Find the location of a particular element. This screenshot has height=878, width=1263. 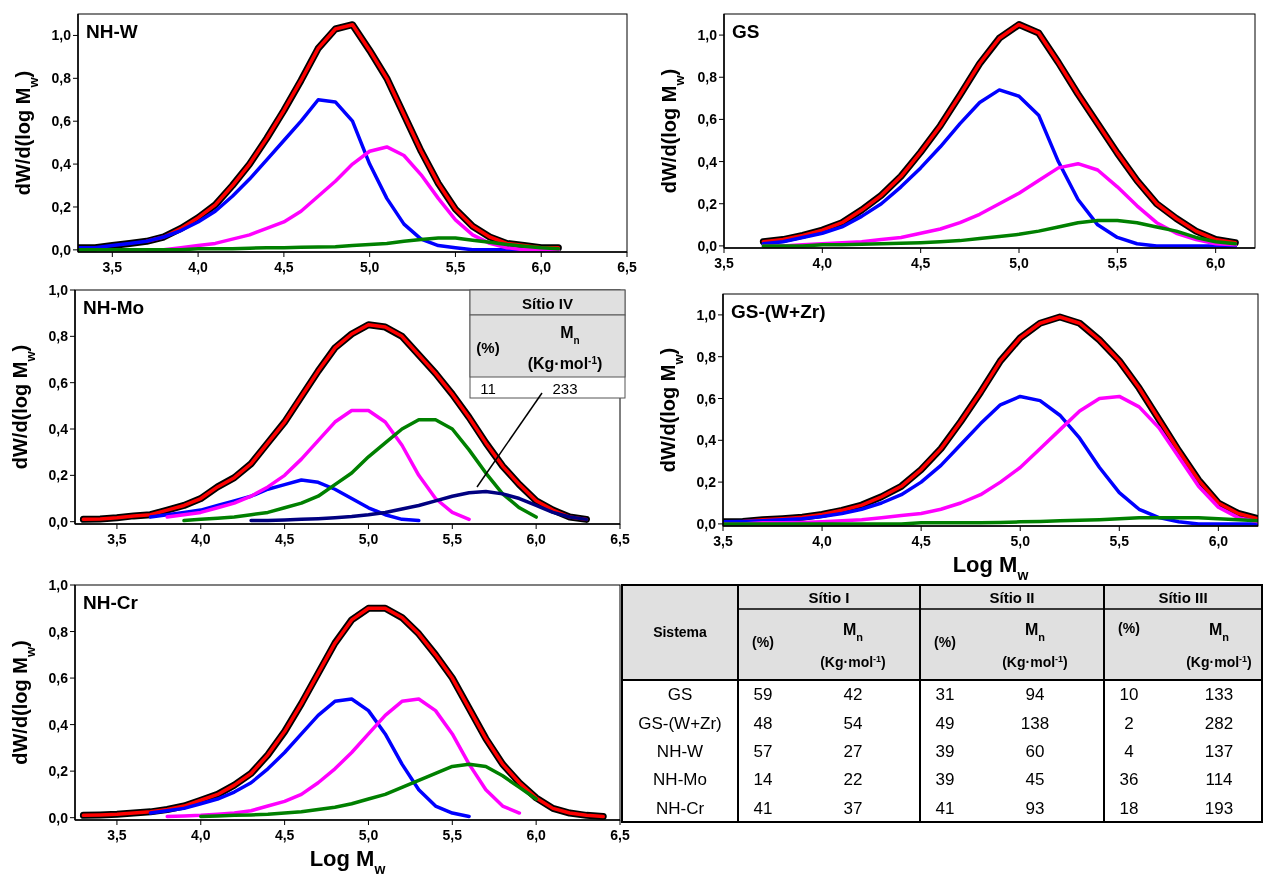

data-label: 138 is located at coordinates (1035, 723).